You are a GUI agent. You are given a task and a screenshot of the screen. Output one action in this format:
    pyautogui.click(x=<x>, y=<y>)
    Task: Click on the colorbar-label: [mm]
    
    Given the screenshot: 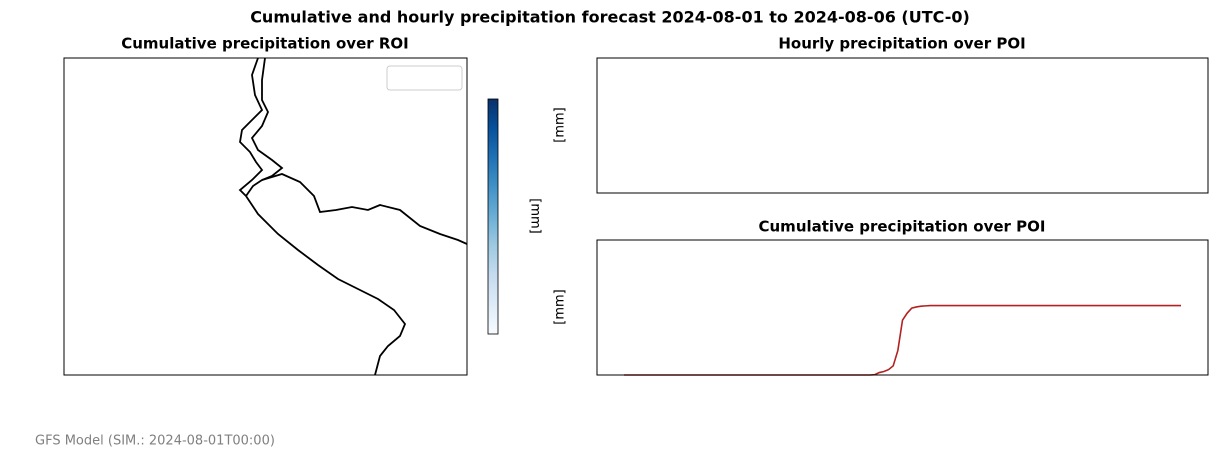 What is the action you would take?
    pyautogui.click(x=535, y=215)
    